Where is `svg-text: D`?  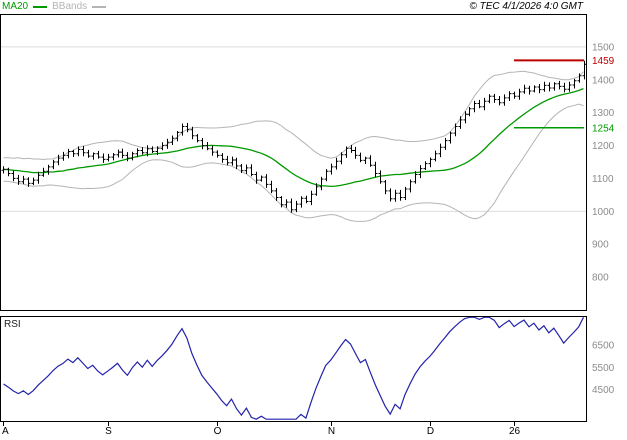
svg-text: D is located at coordinates (430, 431).